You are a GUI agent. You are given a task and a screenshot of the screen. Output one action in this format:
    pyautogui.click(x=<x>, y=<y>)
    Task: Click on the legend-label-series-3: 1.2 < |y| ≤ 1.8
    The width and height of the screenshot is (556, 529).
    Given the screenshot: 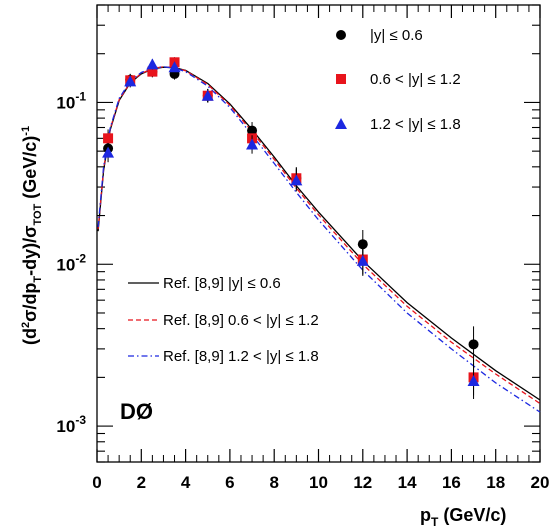 What is the action you would take?
    pyautogui.click(x=415, y=124)
    